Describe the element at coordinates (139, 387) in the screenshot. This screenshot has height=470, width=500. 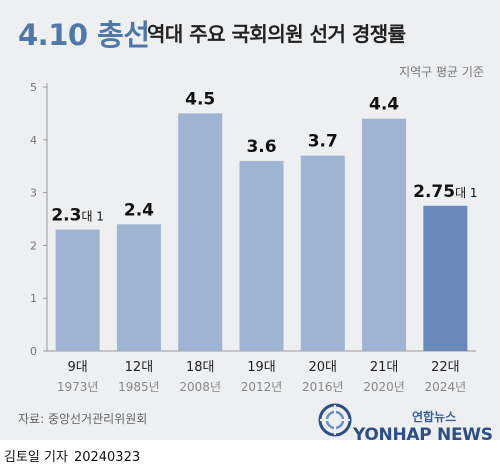
I see `year-label: 1985년` at that location.